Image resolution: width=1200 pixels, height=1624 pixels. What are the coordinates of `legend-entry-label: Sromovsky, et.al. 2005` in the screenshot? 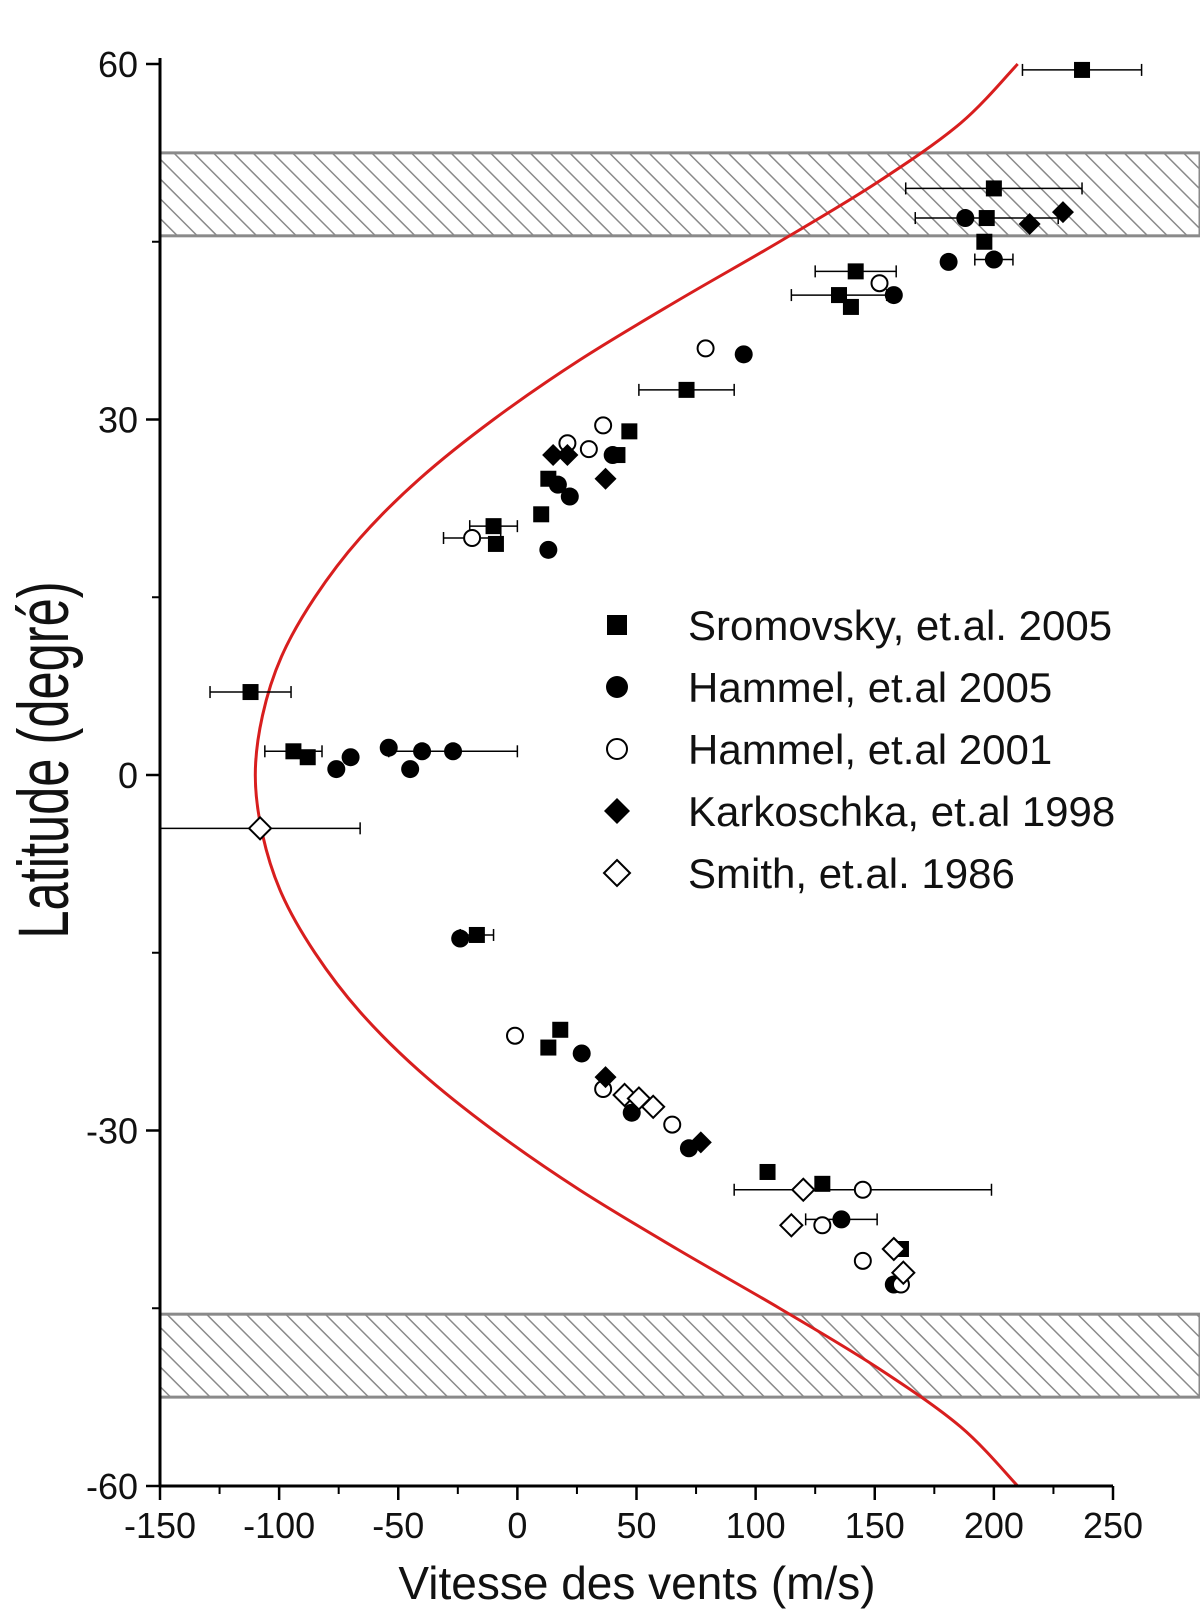 It's located at (900, 625).